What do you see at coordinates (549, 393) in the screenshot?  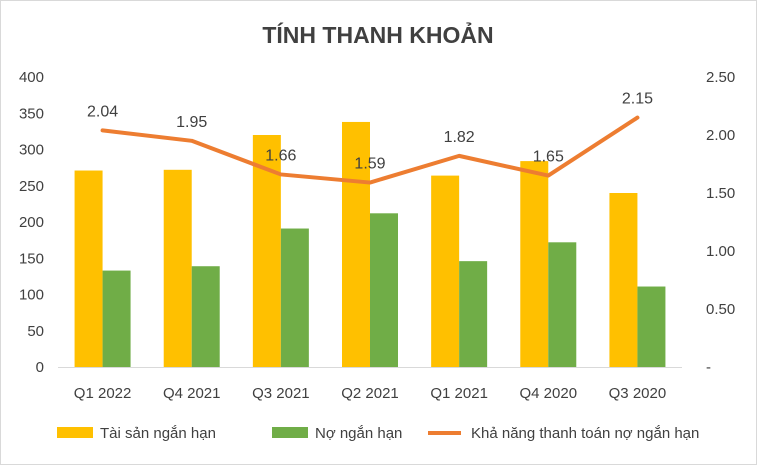 I see `category-label: Q4 2020` at bounding box center [549, 393].